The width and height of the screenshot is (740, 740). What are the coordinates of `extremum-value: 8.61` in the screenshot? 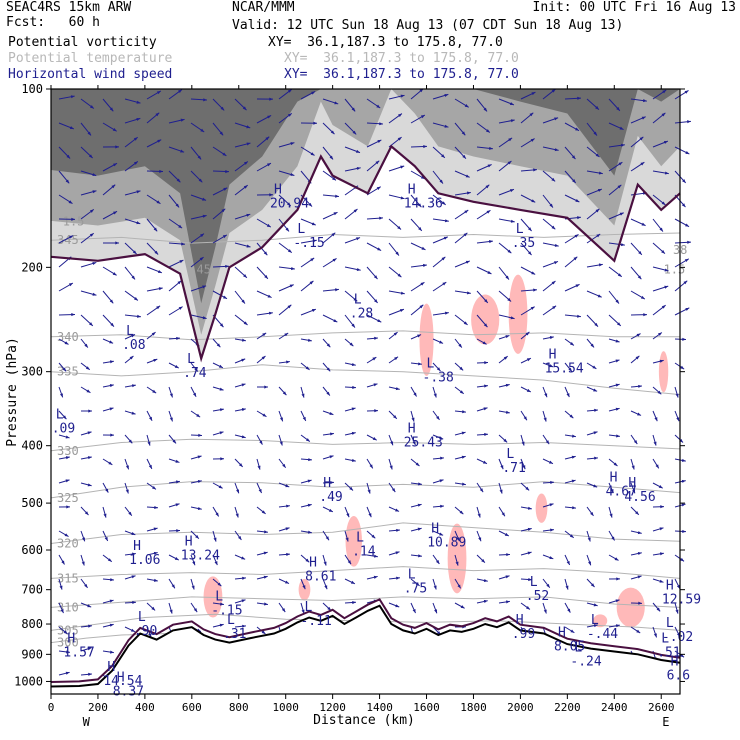 It's located at (320, 577).